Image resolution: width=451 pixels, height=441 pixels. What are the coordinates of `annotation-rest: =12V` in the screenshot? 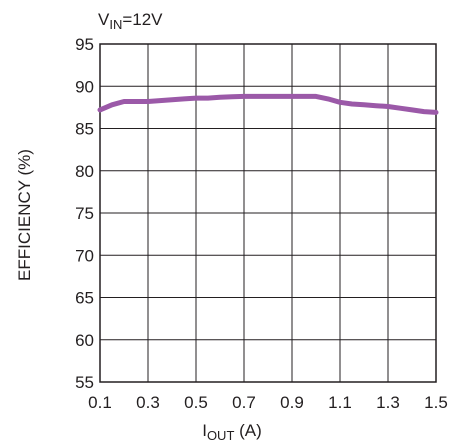 It's located at (142, 19).